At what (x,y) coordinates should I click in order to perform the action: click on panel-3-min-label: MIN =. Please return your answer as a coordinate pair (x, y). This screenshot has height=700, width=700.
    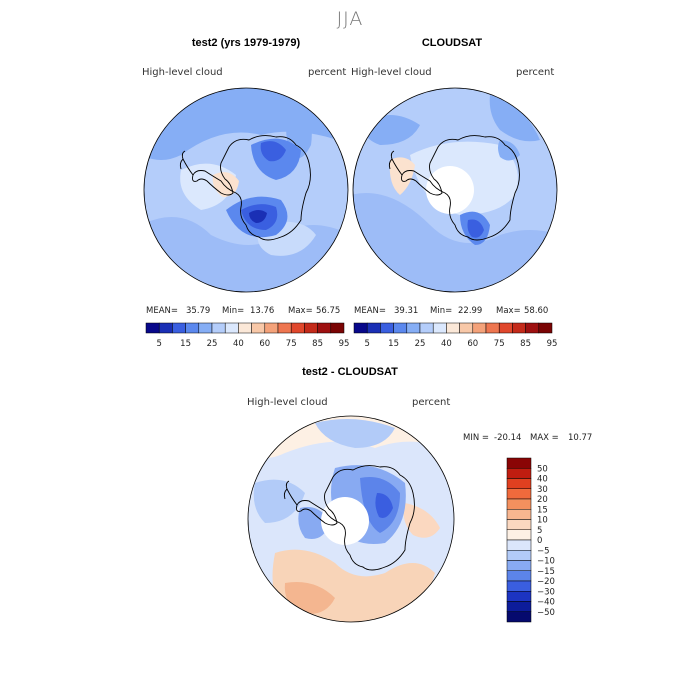
    Looking at the image, I should click on (476, 438).